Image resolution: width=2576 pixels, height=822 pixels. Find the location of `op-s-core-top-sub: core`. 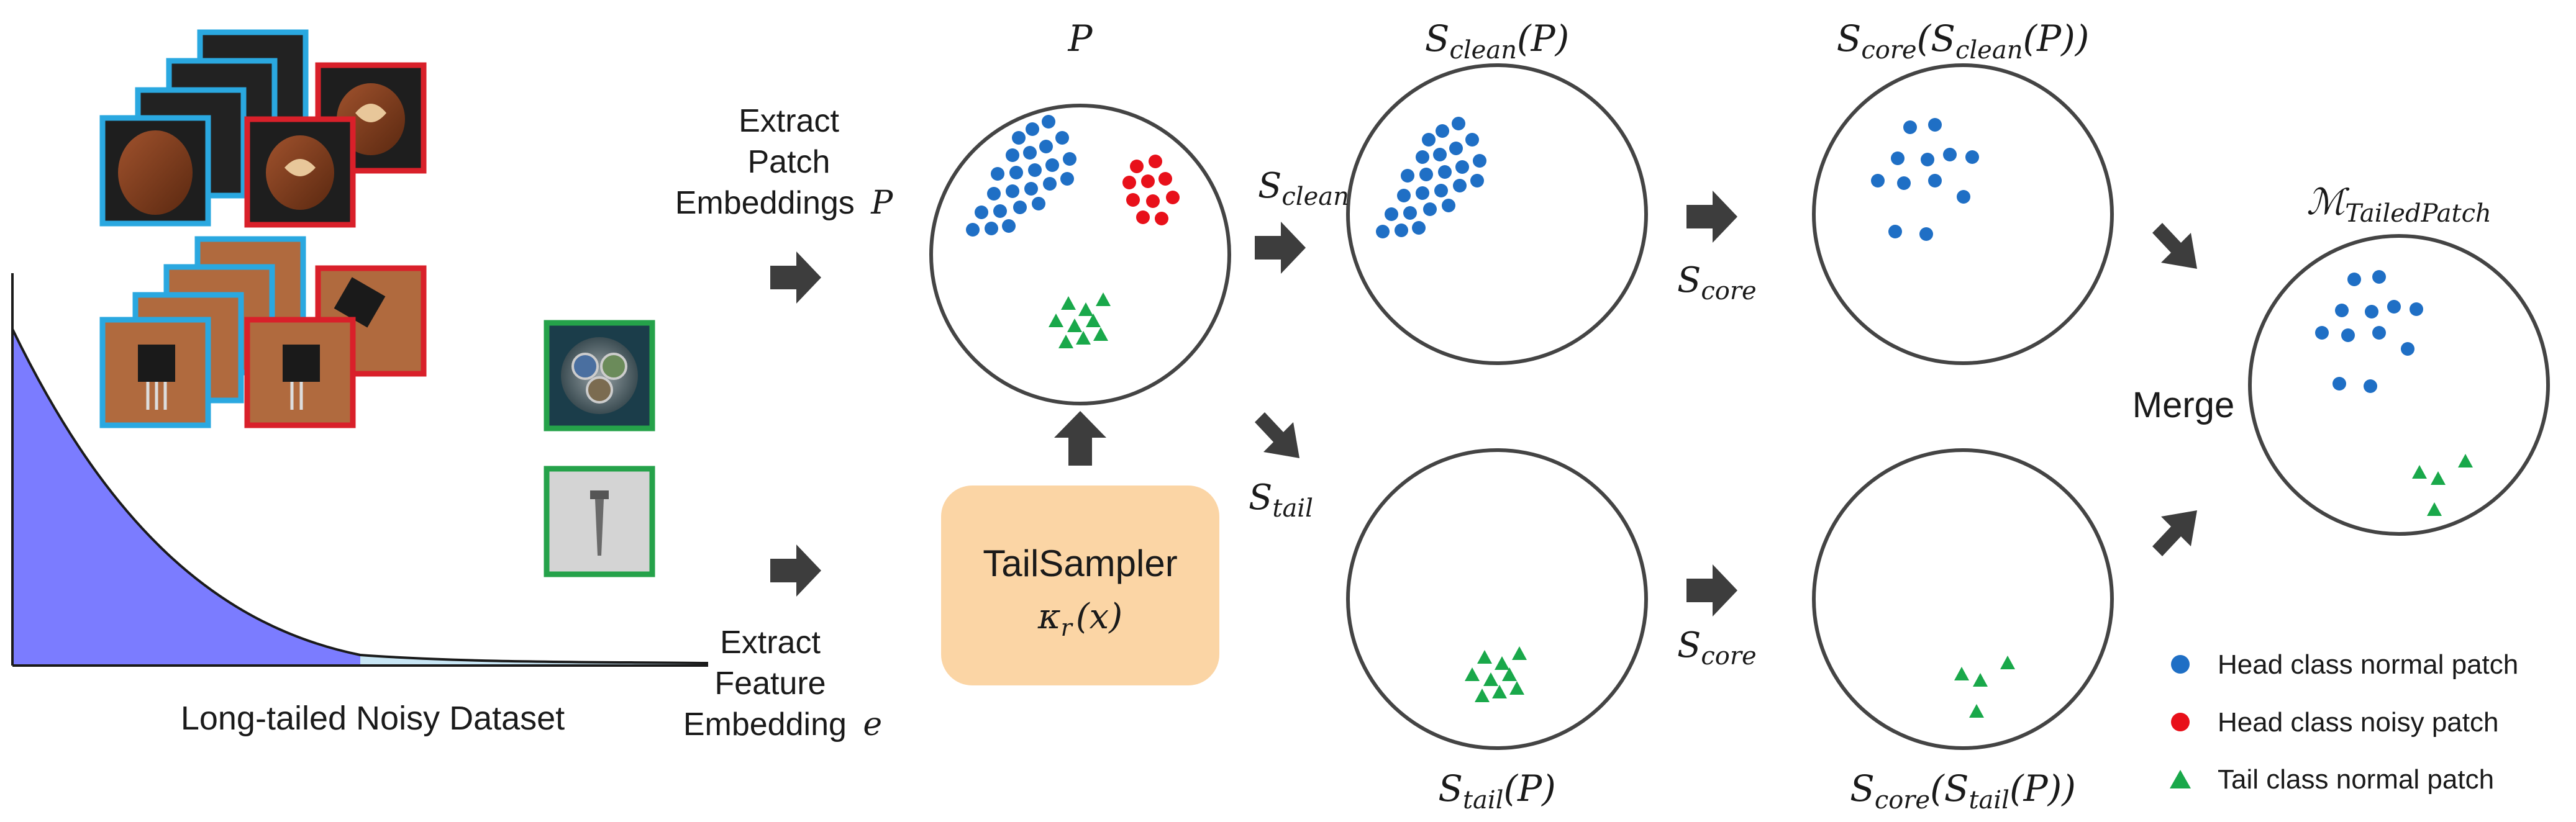

op-s-core-top-sub: core is located at coordinates (1728, 291).